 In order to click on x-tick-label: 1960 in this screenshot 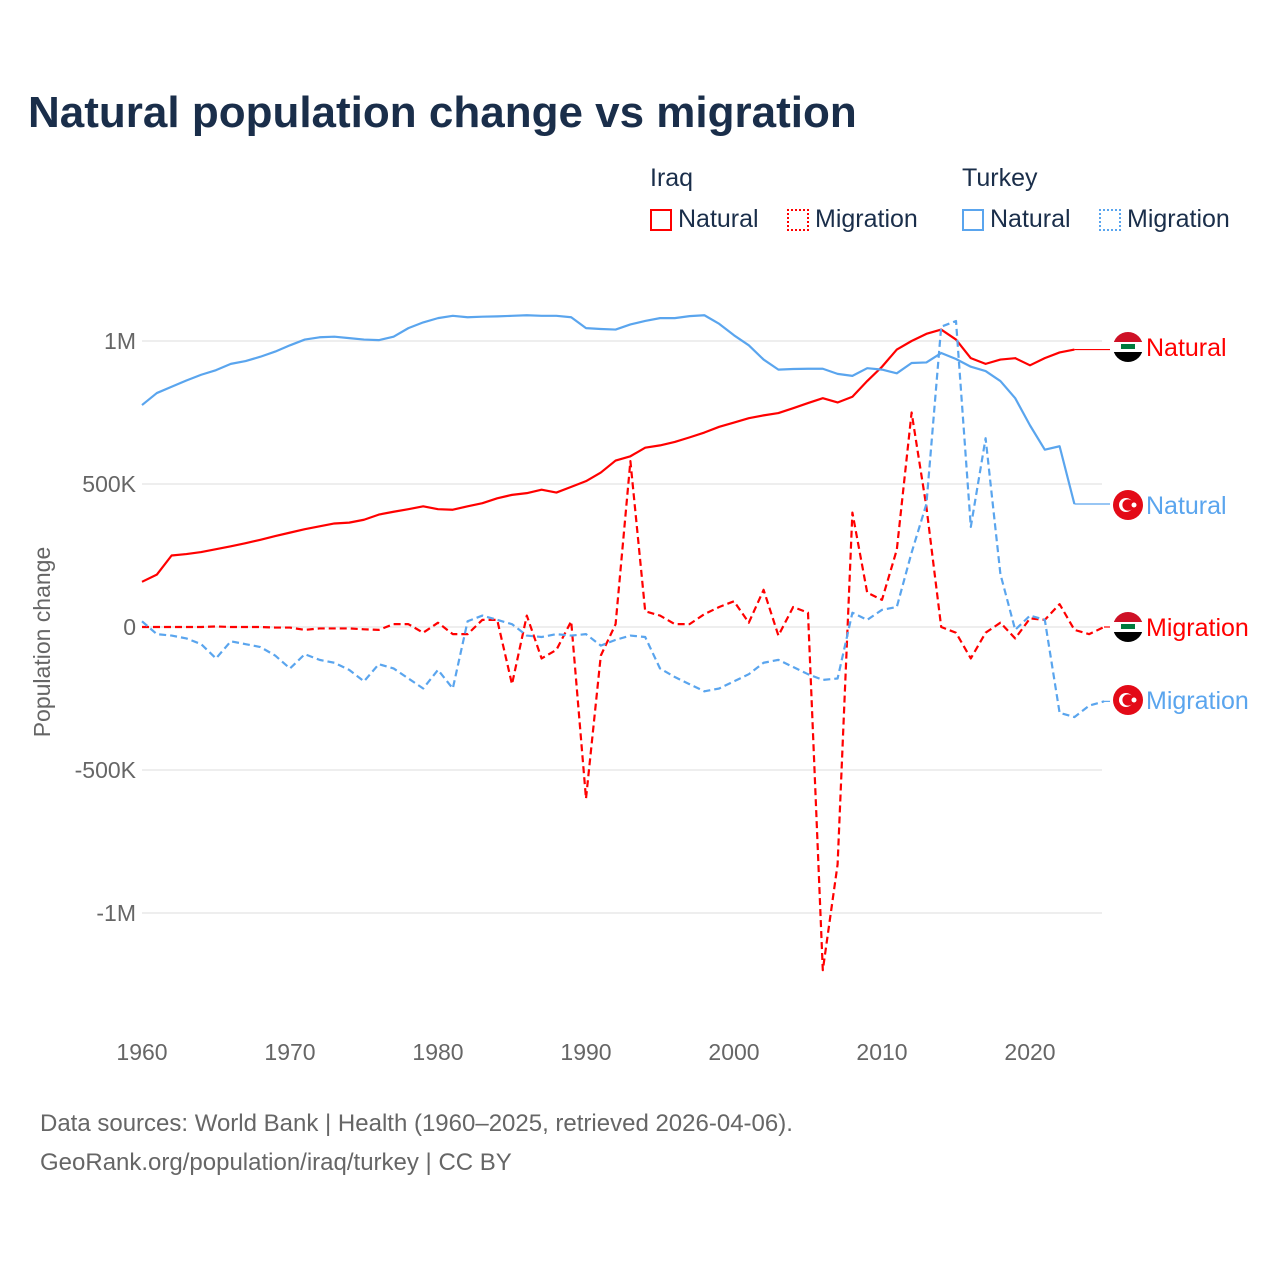, I will do `click(141, 1052)`.